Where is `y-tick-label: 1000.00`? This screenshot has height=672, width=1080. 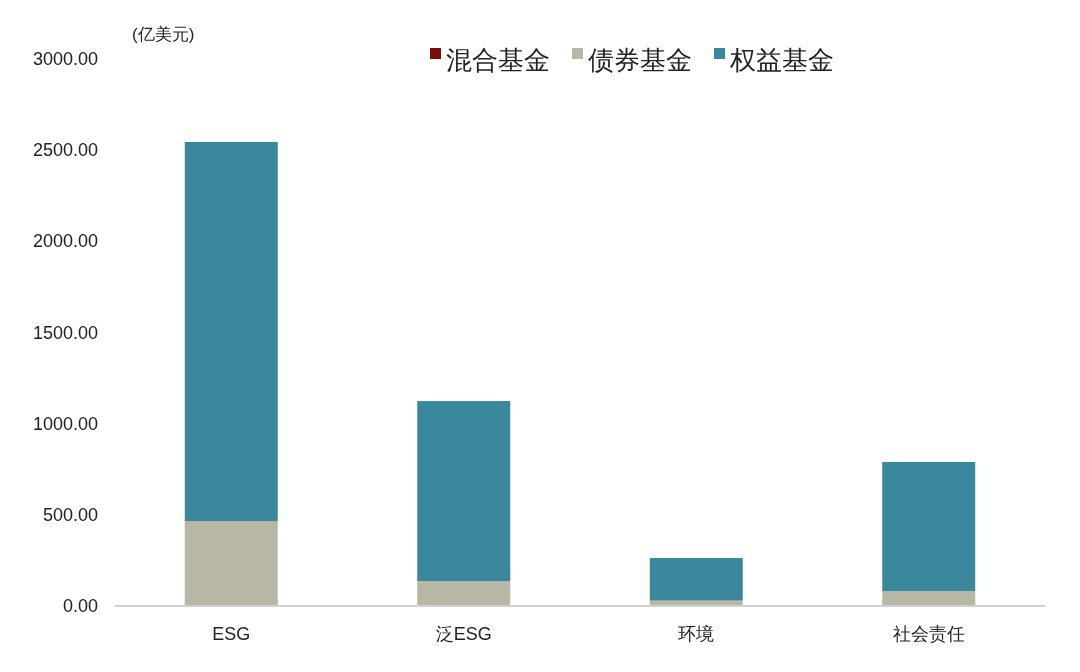
y-tick-label: 1000.00 is located at coordinates (65, 423).